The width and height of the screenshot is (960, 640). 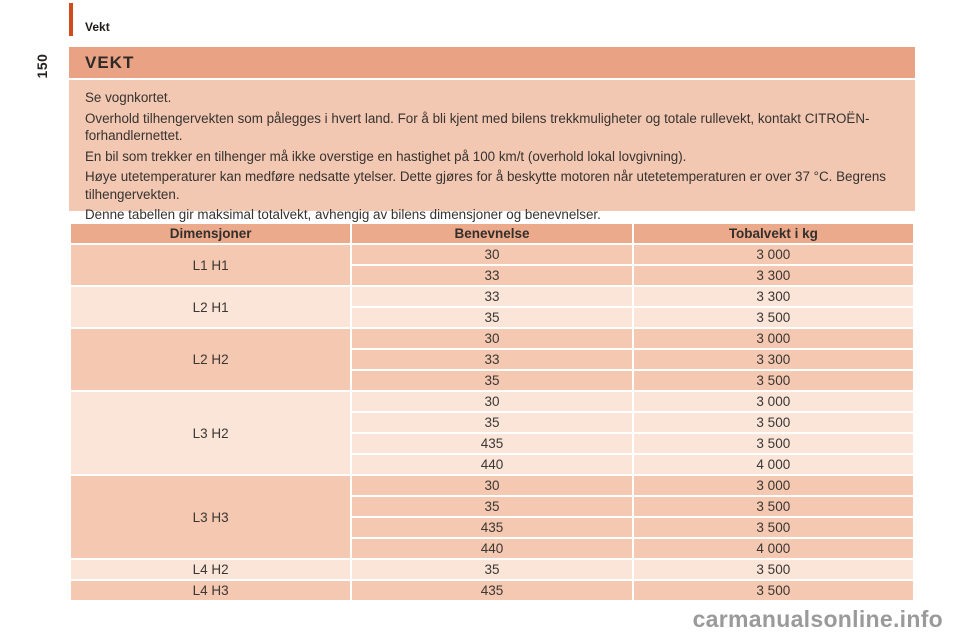 I want to click on table-row: L2 H1 33 3 300, so click(x=492, y=307).